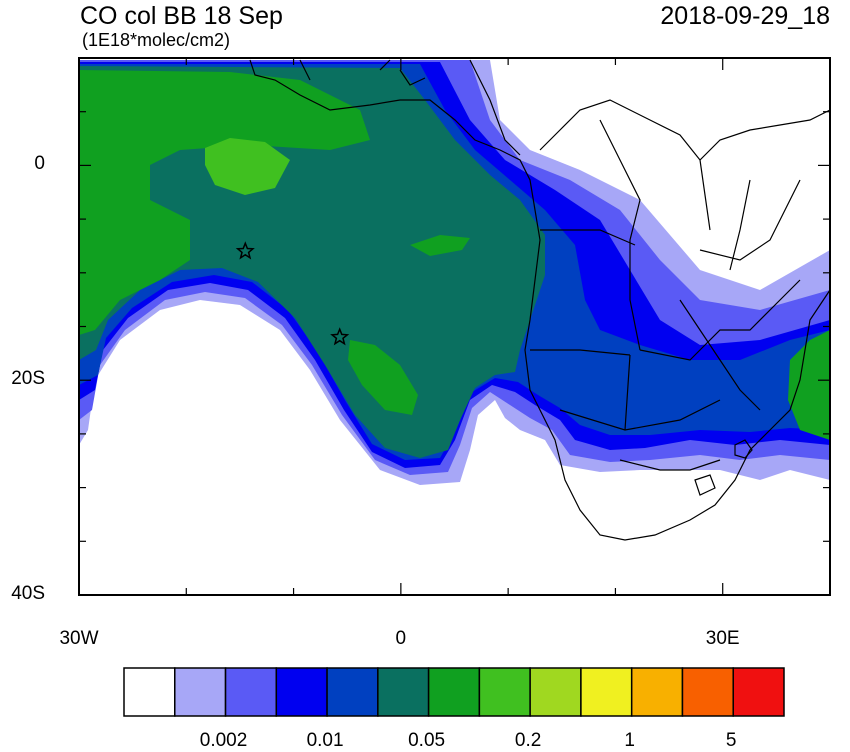 The image size is (850, 752). Describe the element at coordinates (156, 40) in the screenshot. I see `units-label: (1E18*molec/cm2)` at that location.